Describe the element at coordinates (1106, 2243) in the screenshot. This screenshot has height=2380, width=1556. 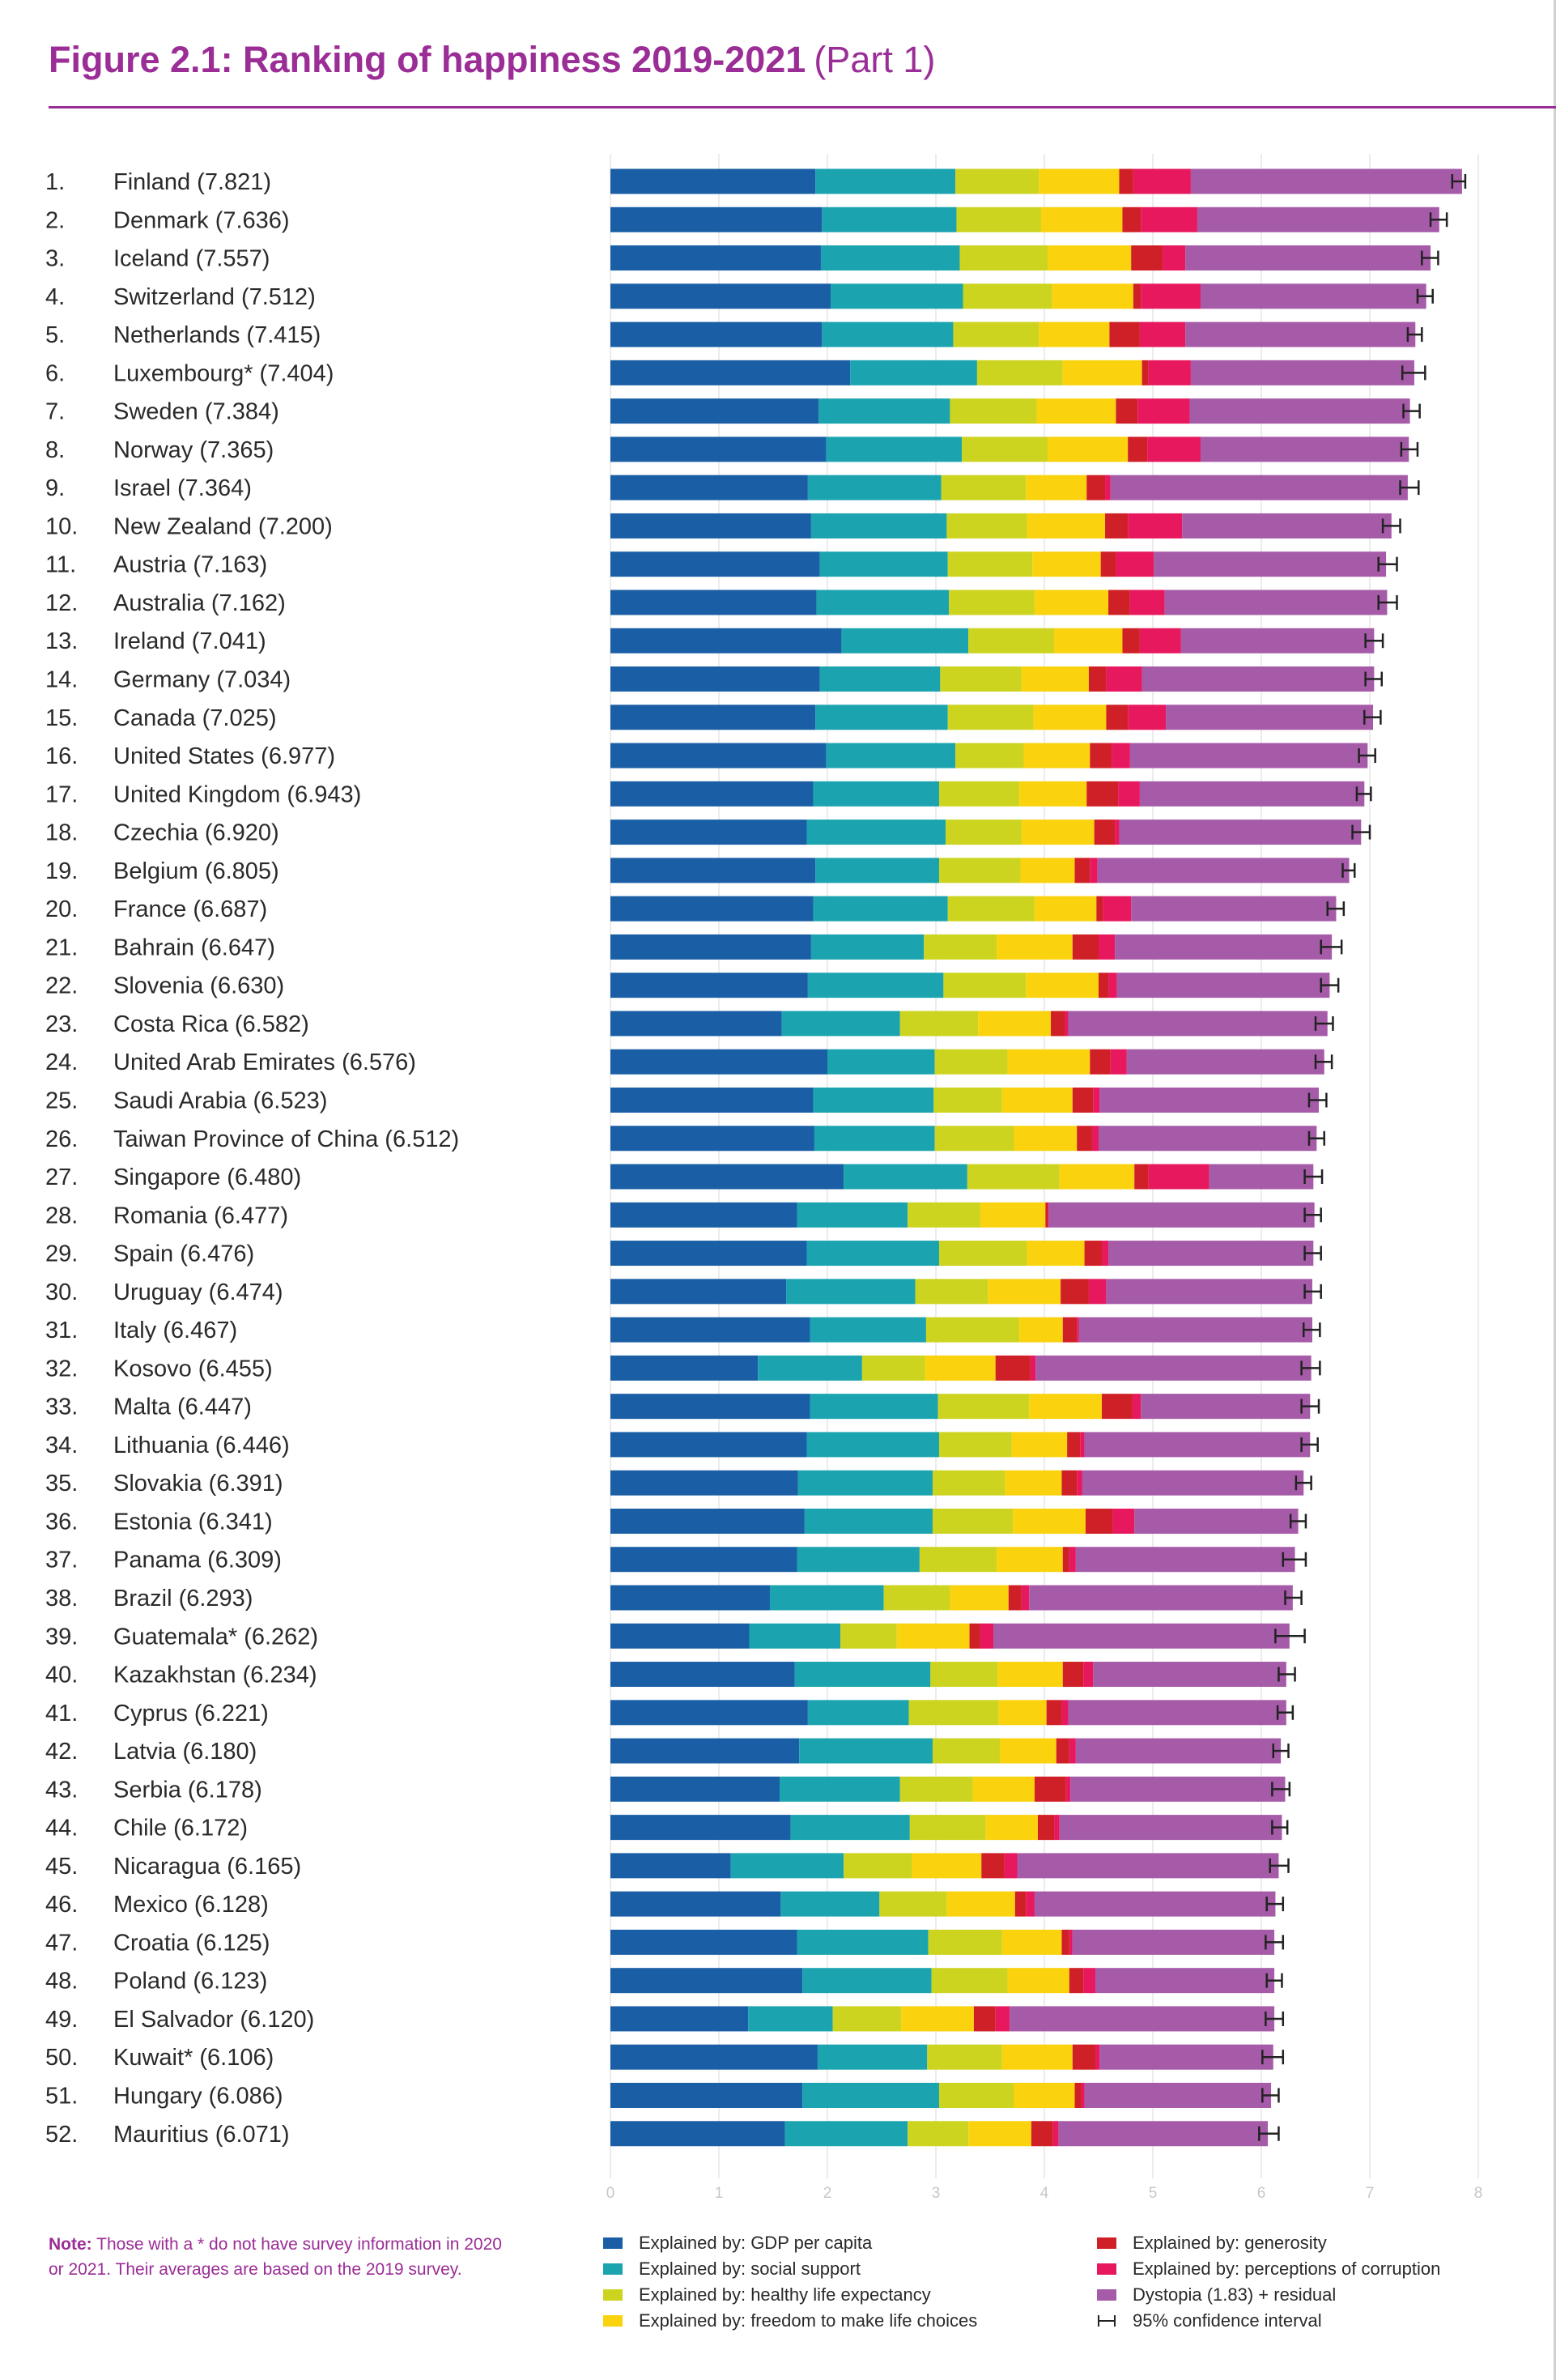
I see `legend-swatch` at that location.